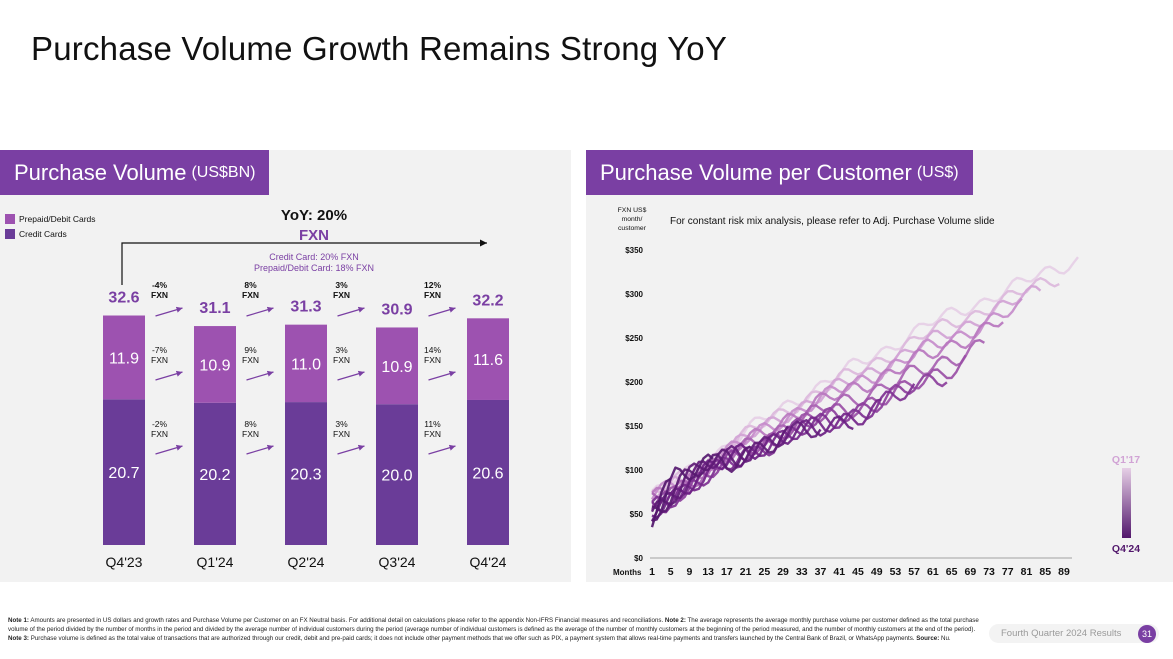 This screenshot has height=659, width=1173. I want to click on yoy-credit: Credit Card: 20% FXN, so click(314, 257).